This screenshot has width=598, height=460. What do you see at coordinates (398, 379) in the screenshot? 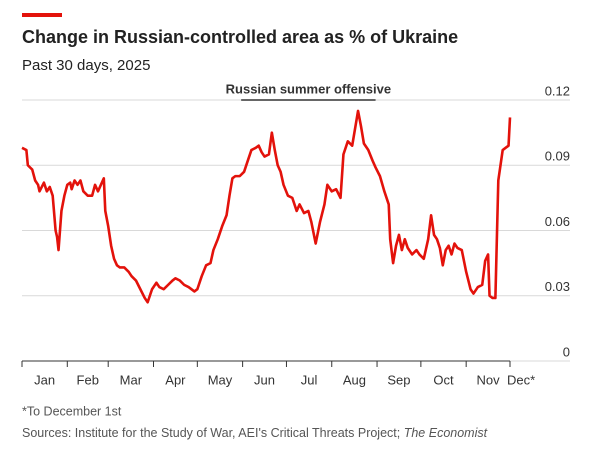
I see `x-tick-label: Sep` at bounding box center [398, 379].